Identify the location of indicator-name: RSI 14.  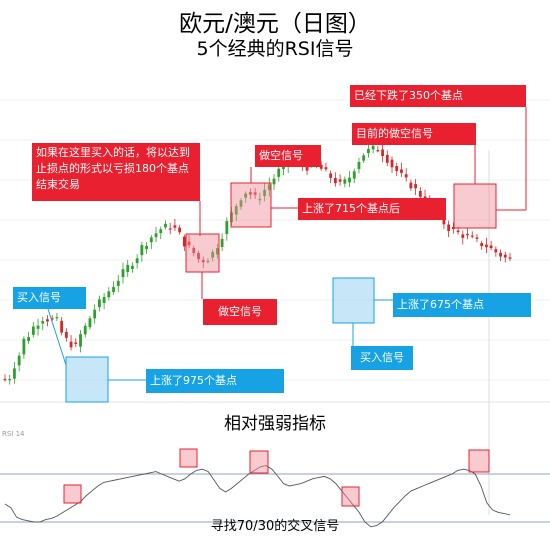
(13, 434).